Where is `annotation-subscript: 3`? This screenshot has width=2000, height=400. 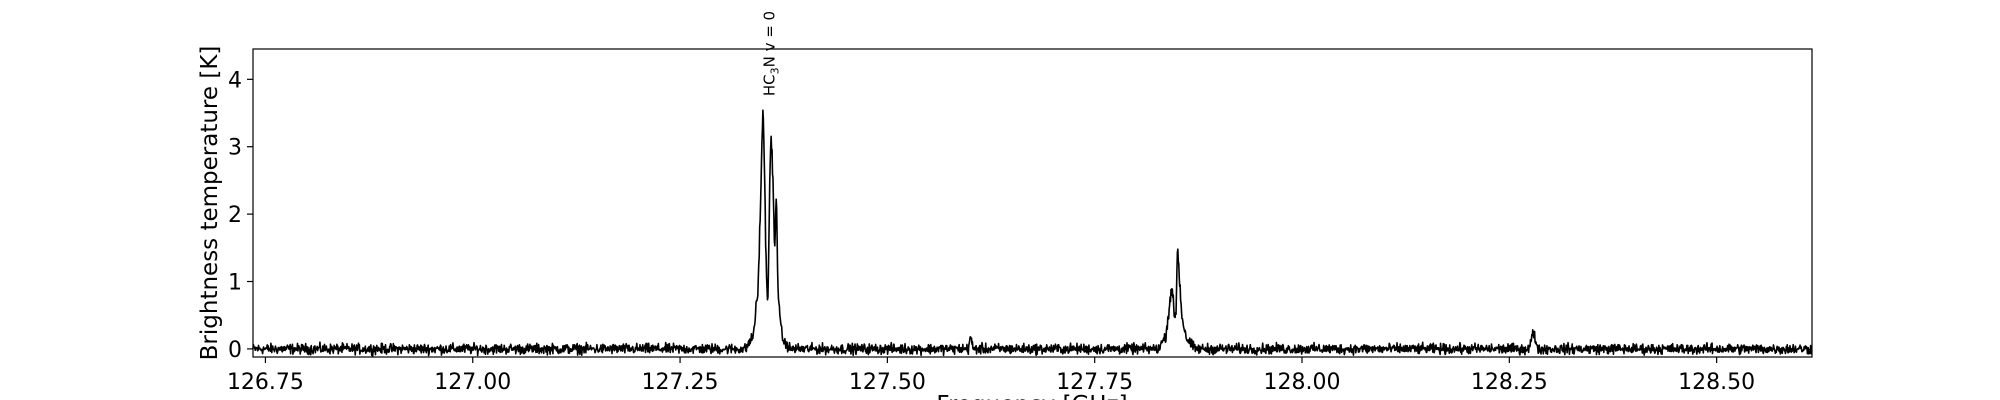
annotation-subscript: 3 is located at coordinates (775, 70).